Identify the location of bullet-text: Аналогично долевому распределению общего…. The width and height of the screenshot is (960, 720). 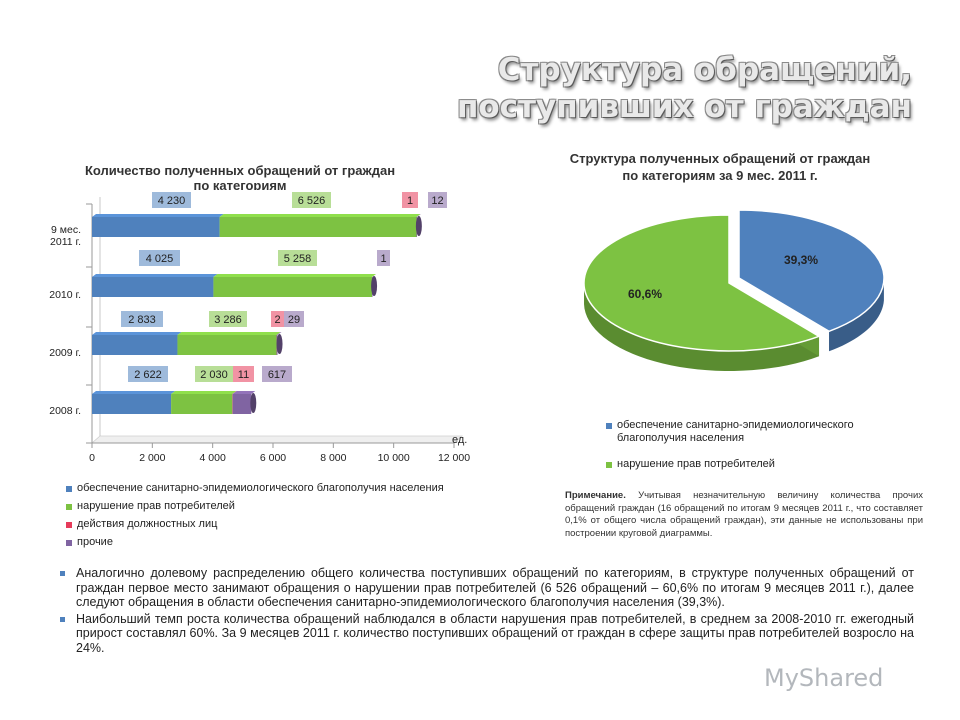
(495, 587).